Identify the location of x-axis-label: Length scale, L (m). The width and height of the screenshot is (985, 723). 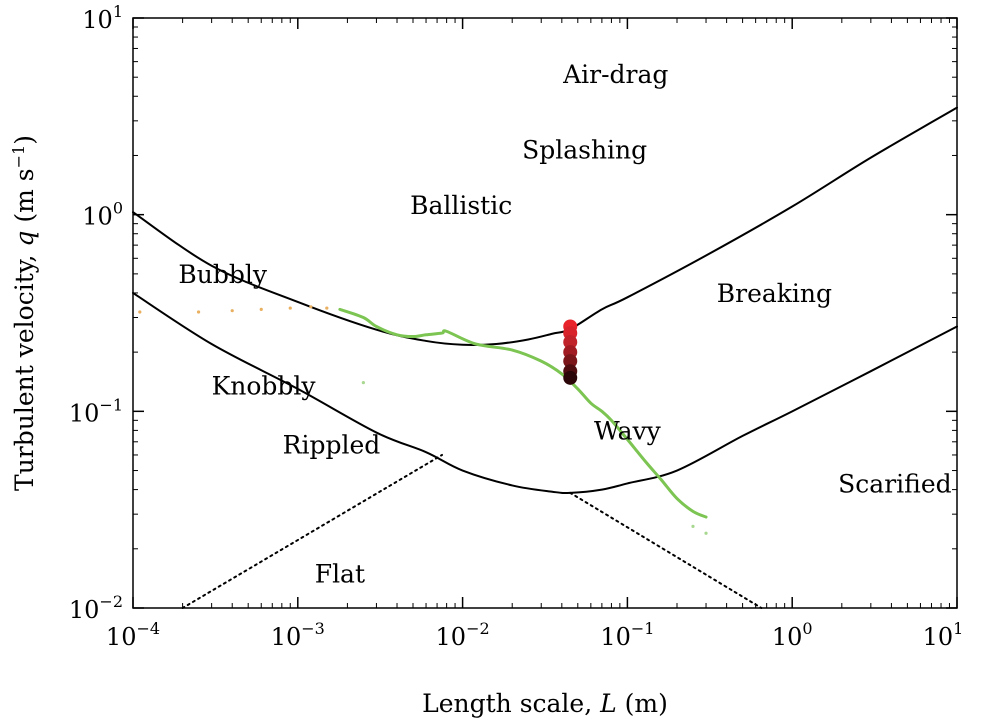
(545, 703).